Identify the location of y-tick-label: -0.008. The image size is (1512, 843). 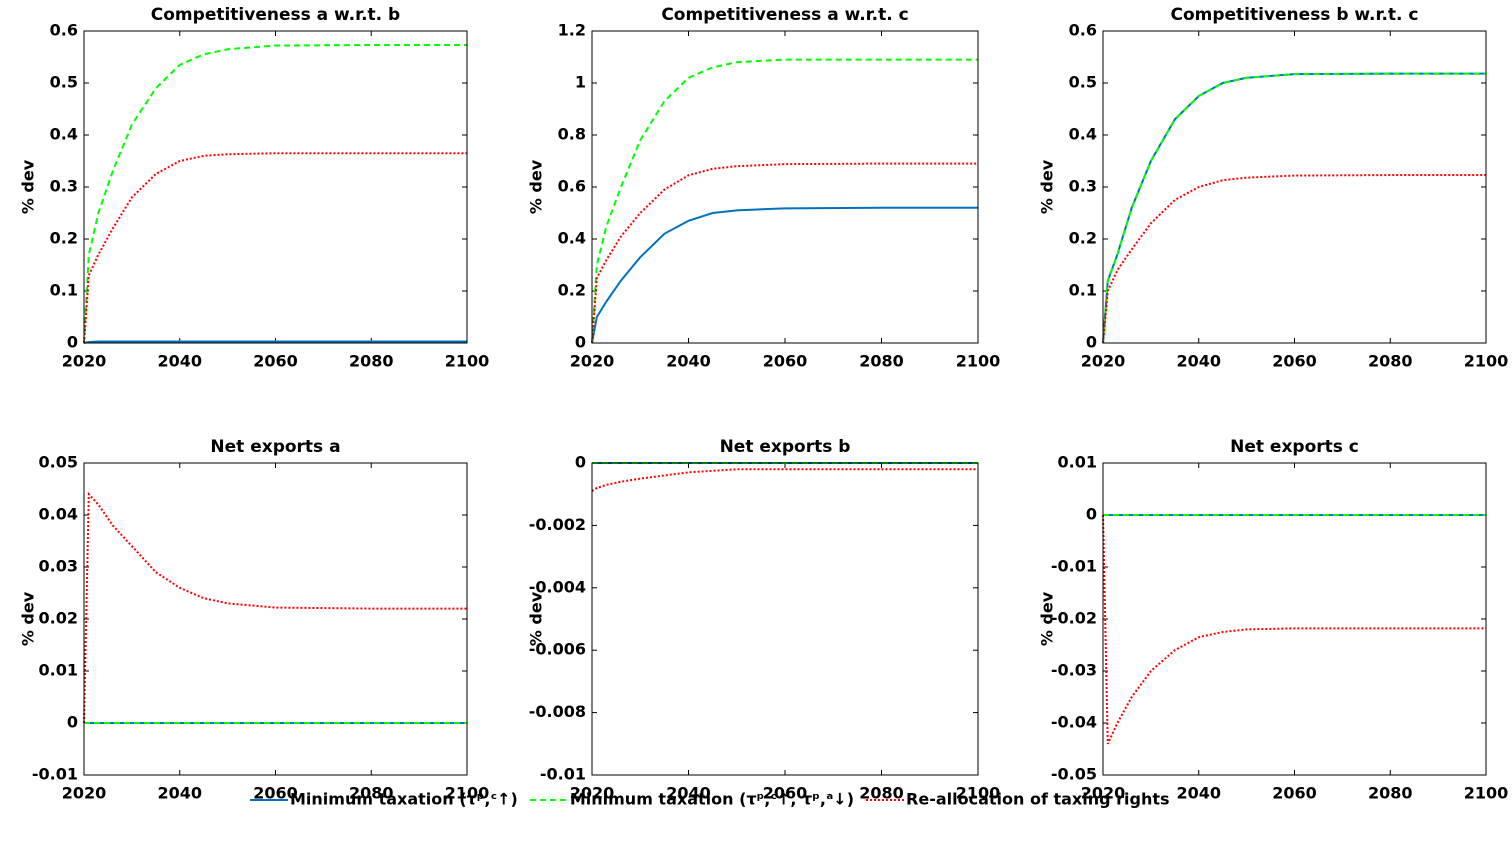
(557, 711).